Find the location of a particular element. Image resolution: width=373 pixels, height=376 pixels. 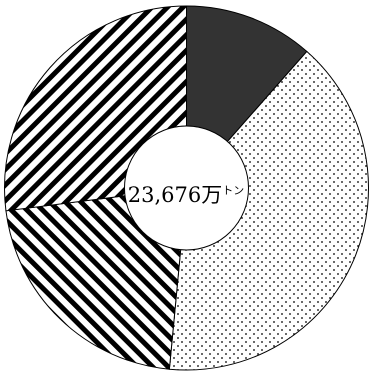

center-label: 23,676万トン is located at coordinates (186, 195).